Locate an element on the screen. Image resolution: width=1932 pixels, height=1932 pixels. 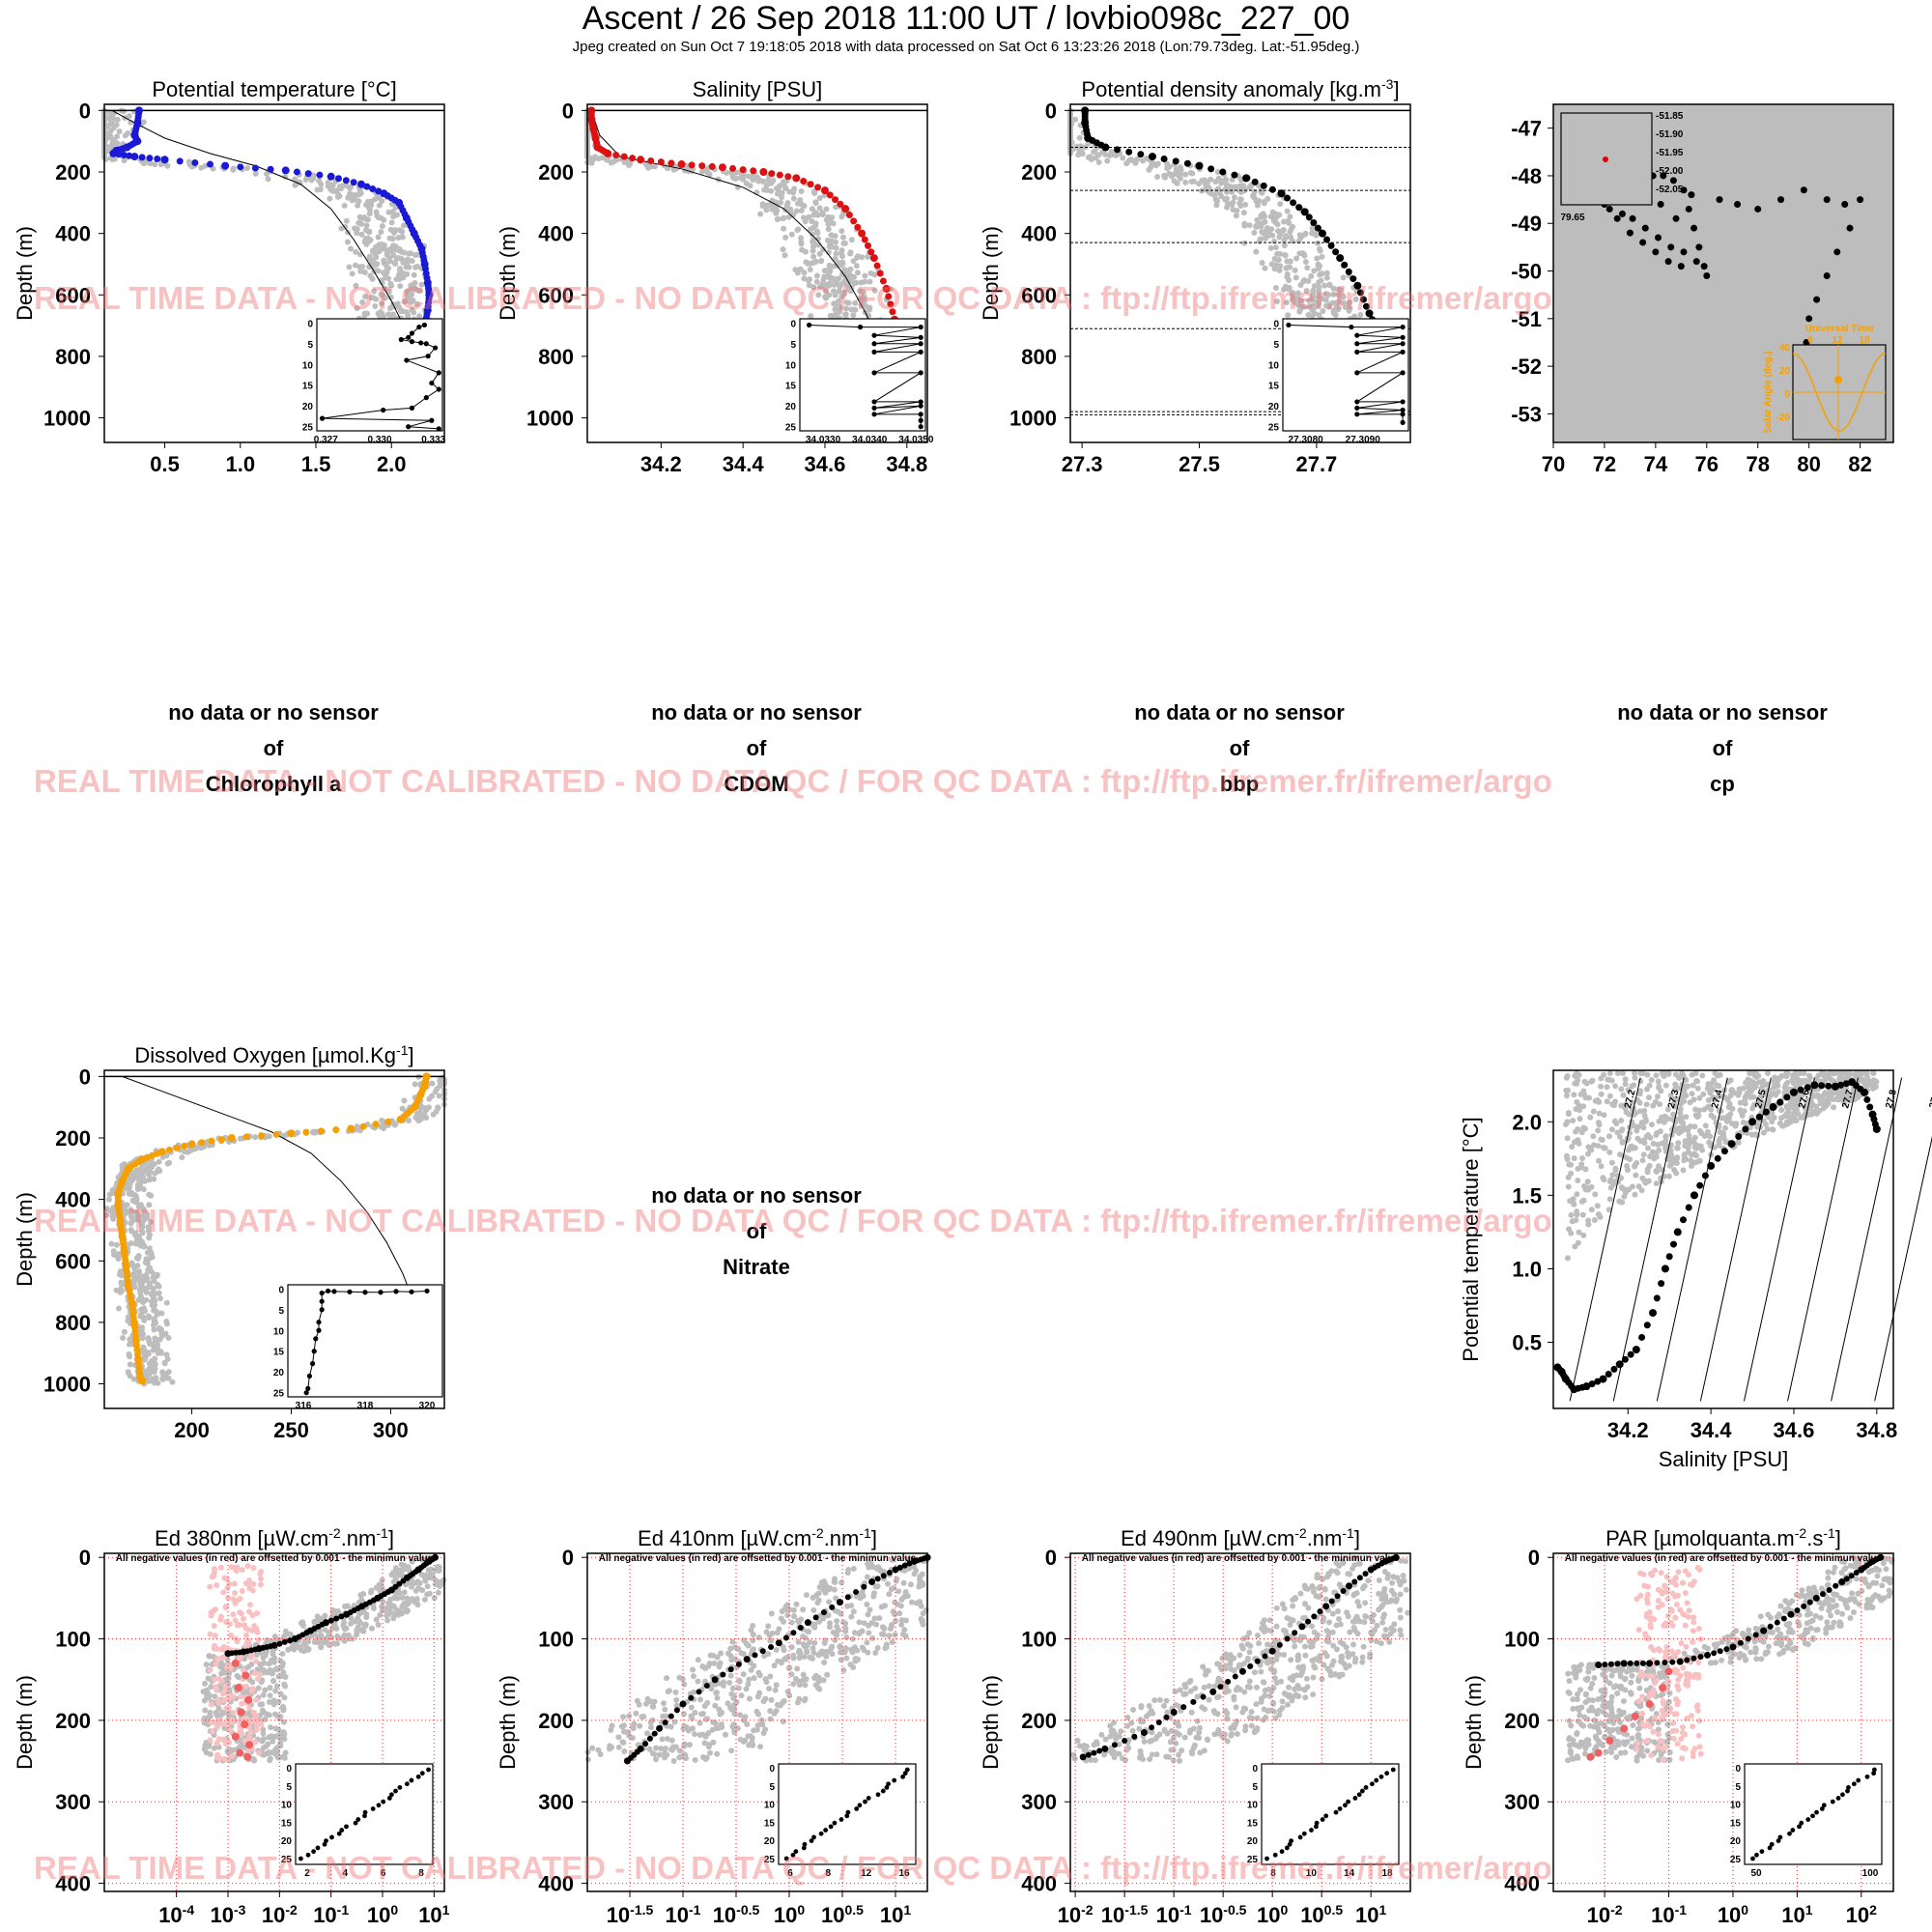
panel-map-ytick-label: -49 is located at coordinates (1526, 224).